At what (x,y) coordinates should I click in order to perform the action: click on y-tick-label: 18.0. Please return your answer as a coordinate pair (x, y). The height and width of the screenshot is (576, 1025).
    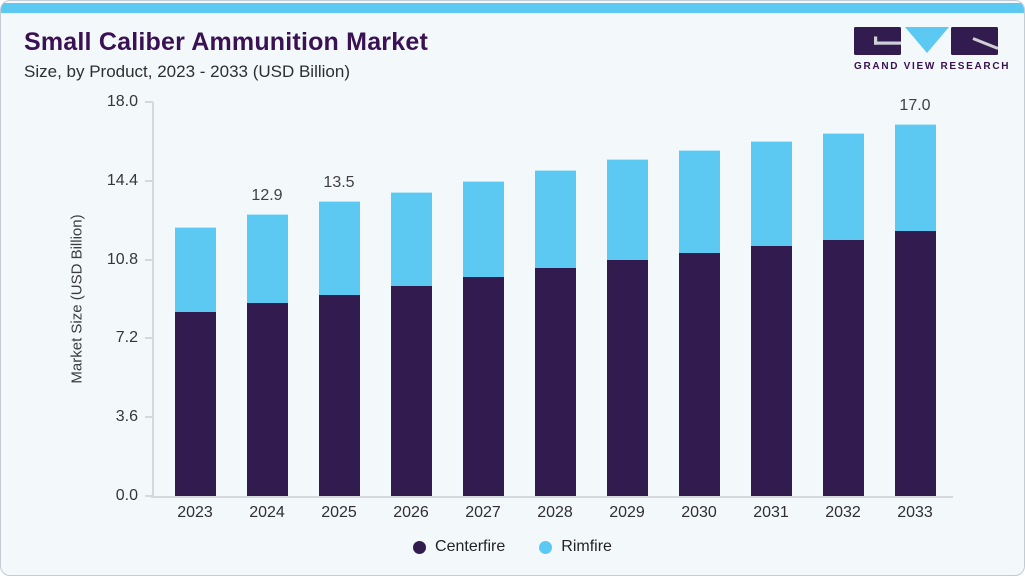
    Looking at the image, I should click on (122, 101).